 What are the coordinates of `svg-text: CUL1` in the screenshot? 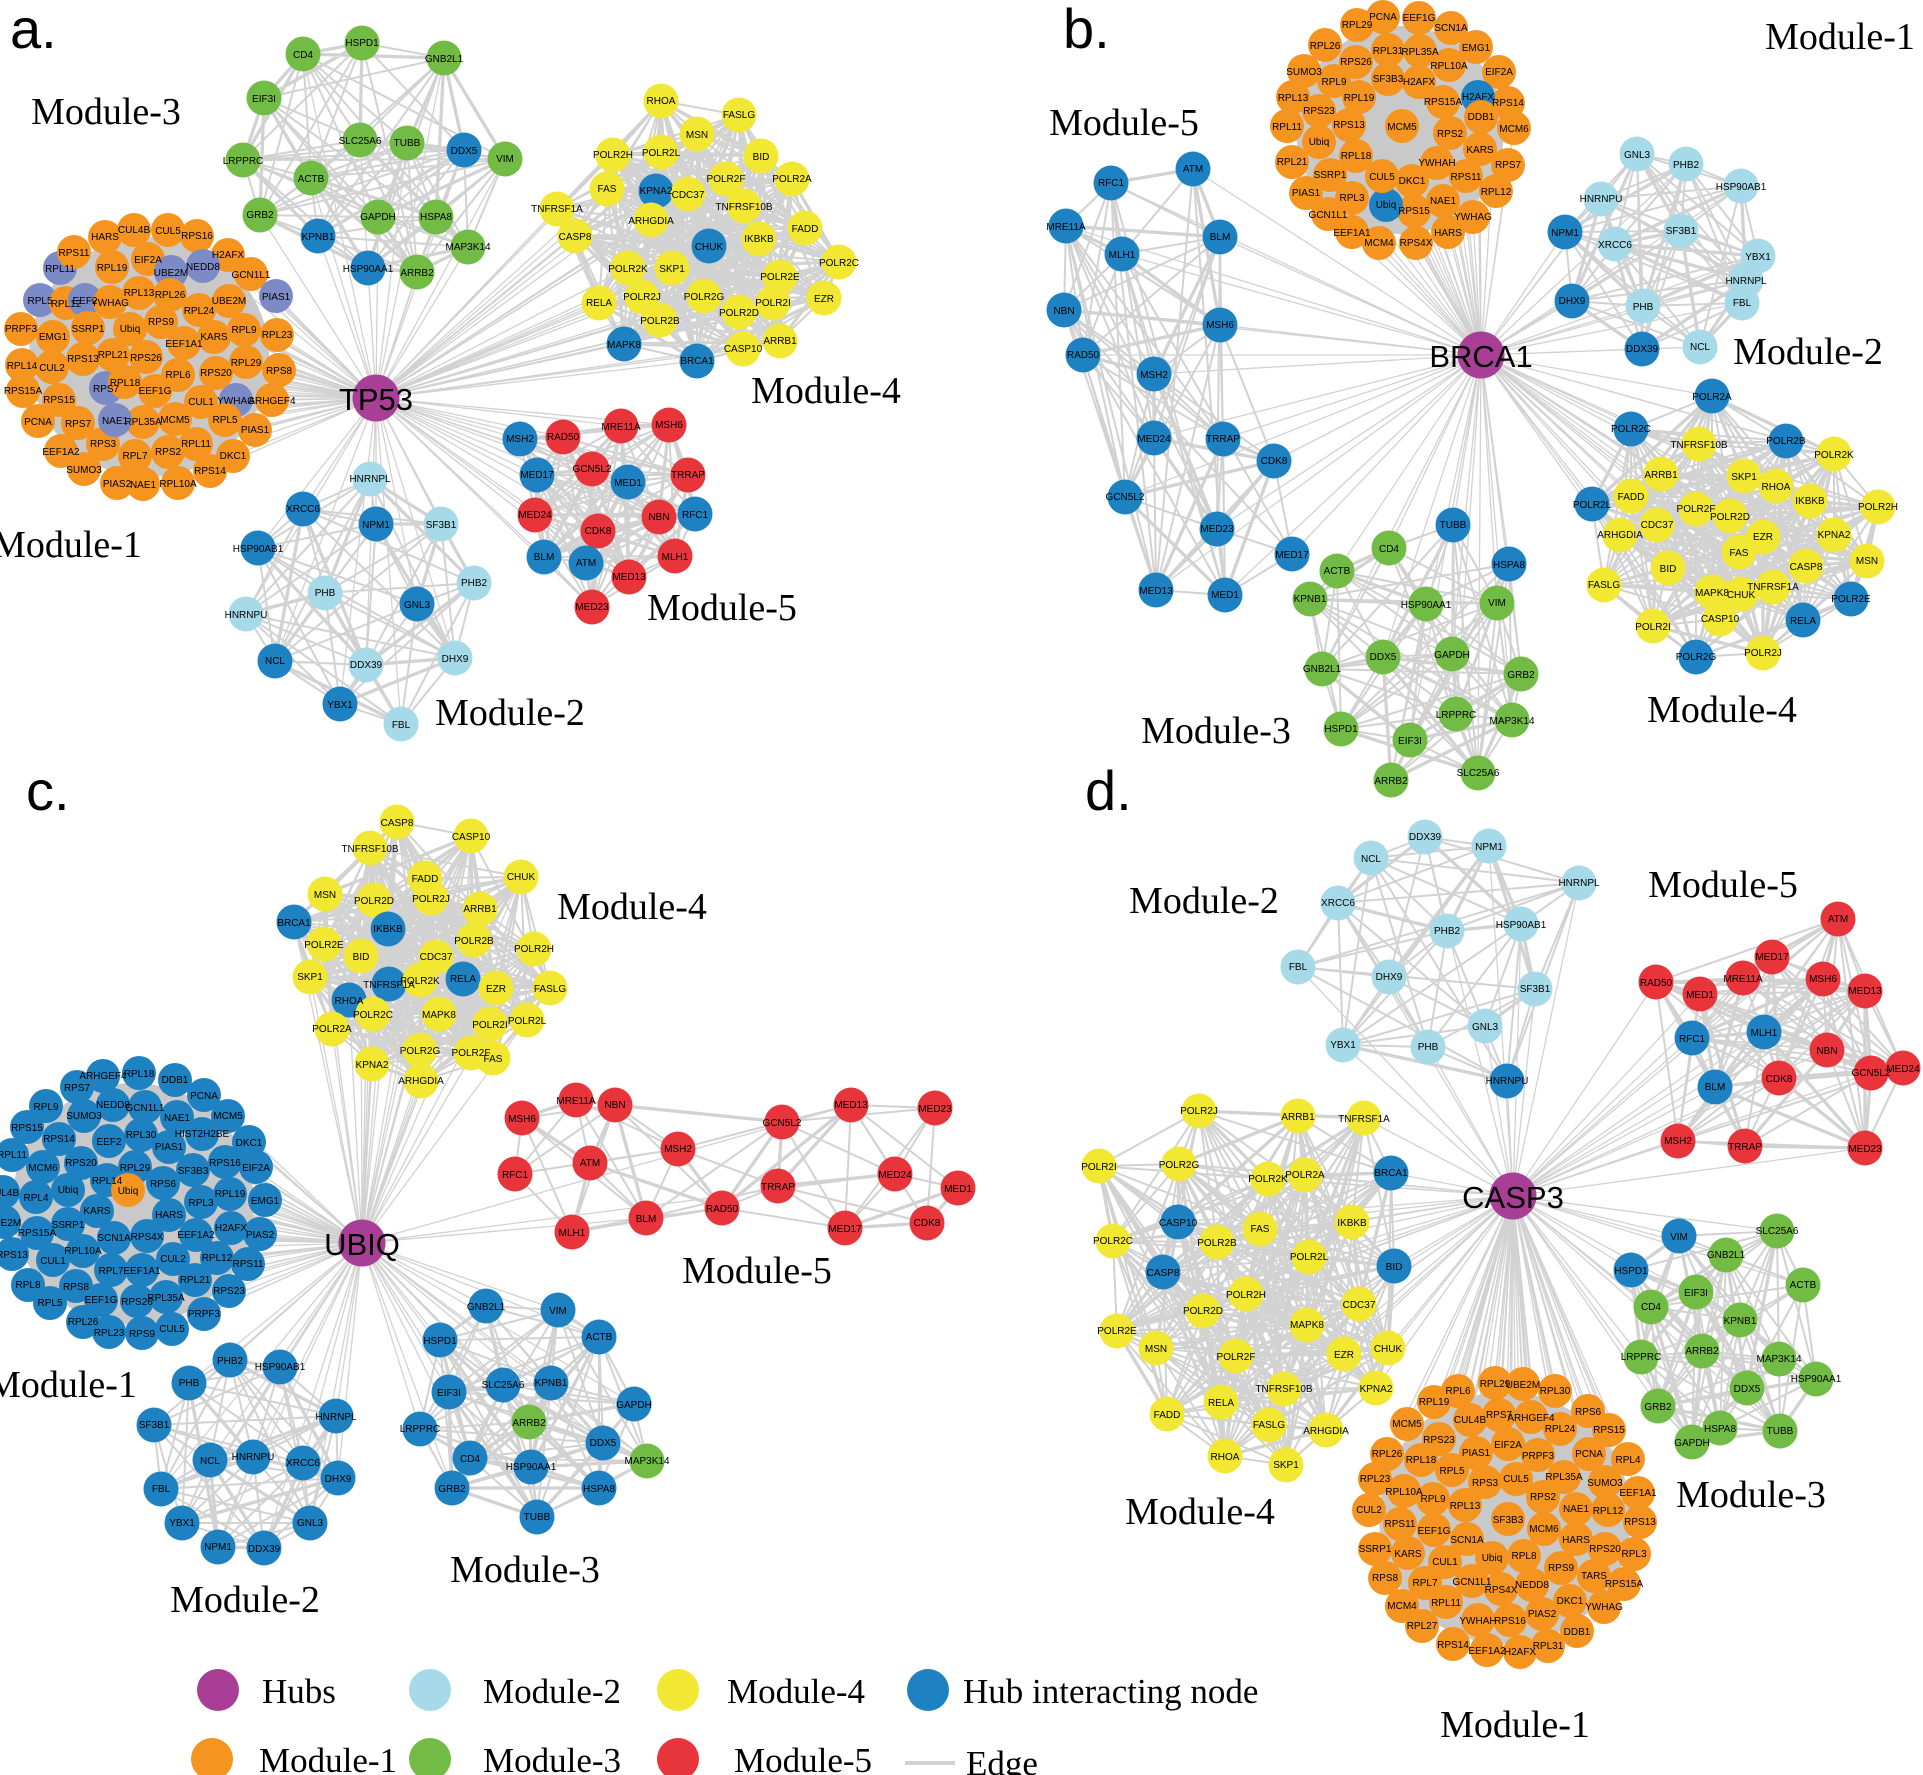 It's located at (53, 1261).